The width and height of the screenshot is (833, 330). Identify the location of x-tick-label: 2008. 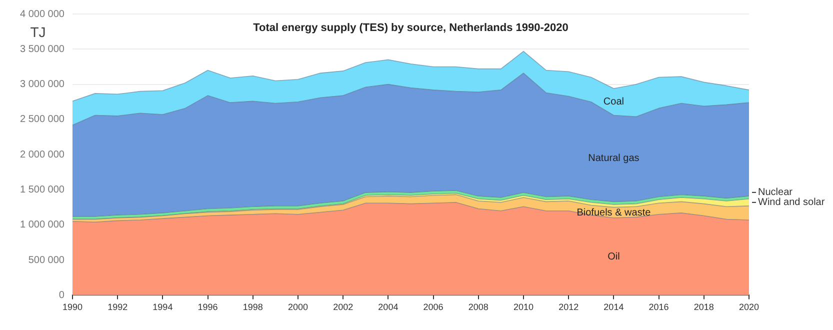
(478, 307).